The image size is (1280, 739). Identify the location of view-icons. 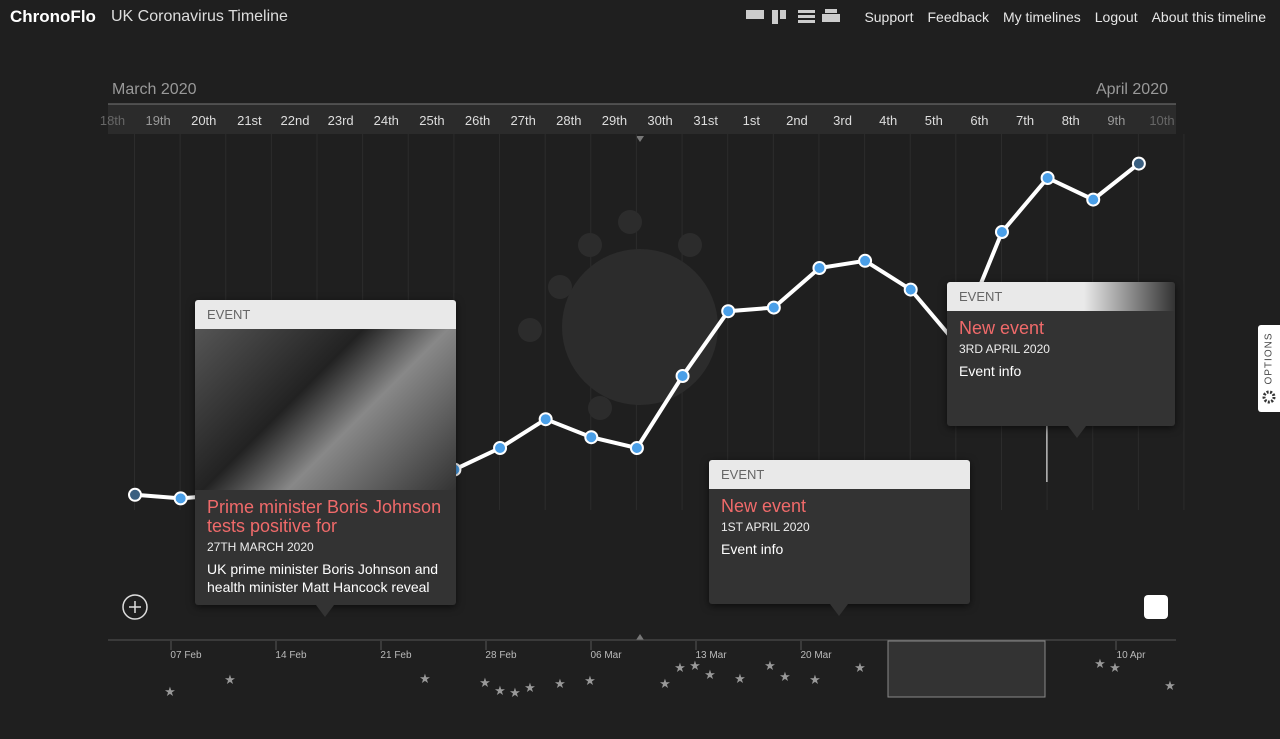
(793, 17).